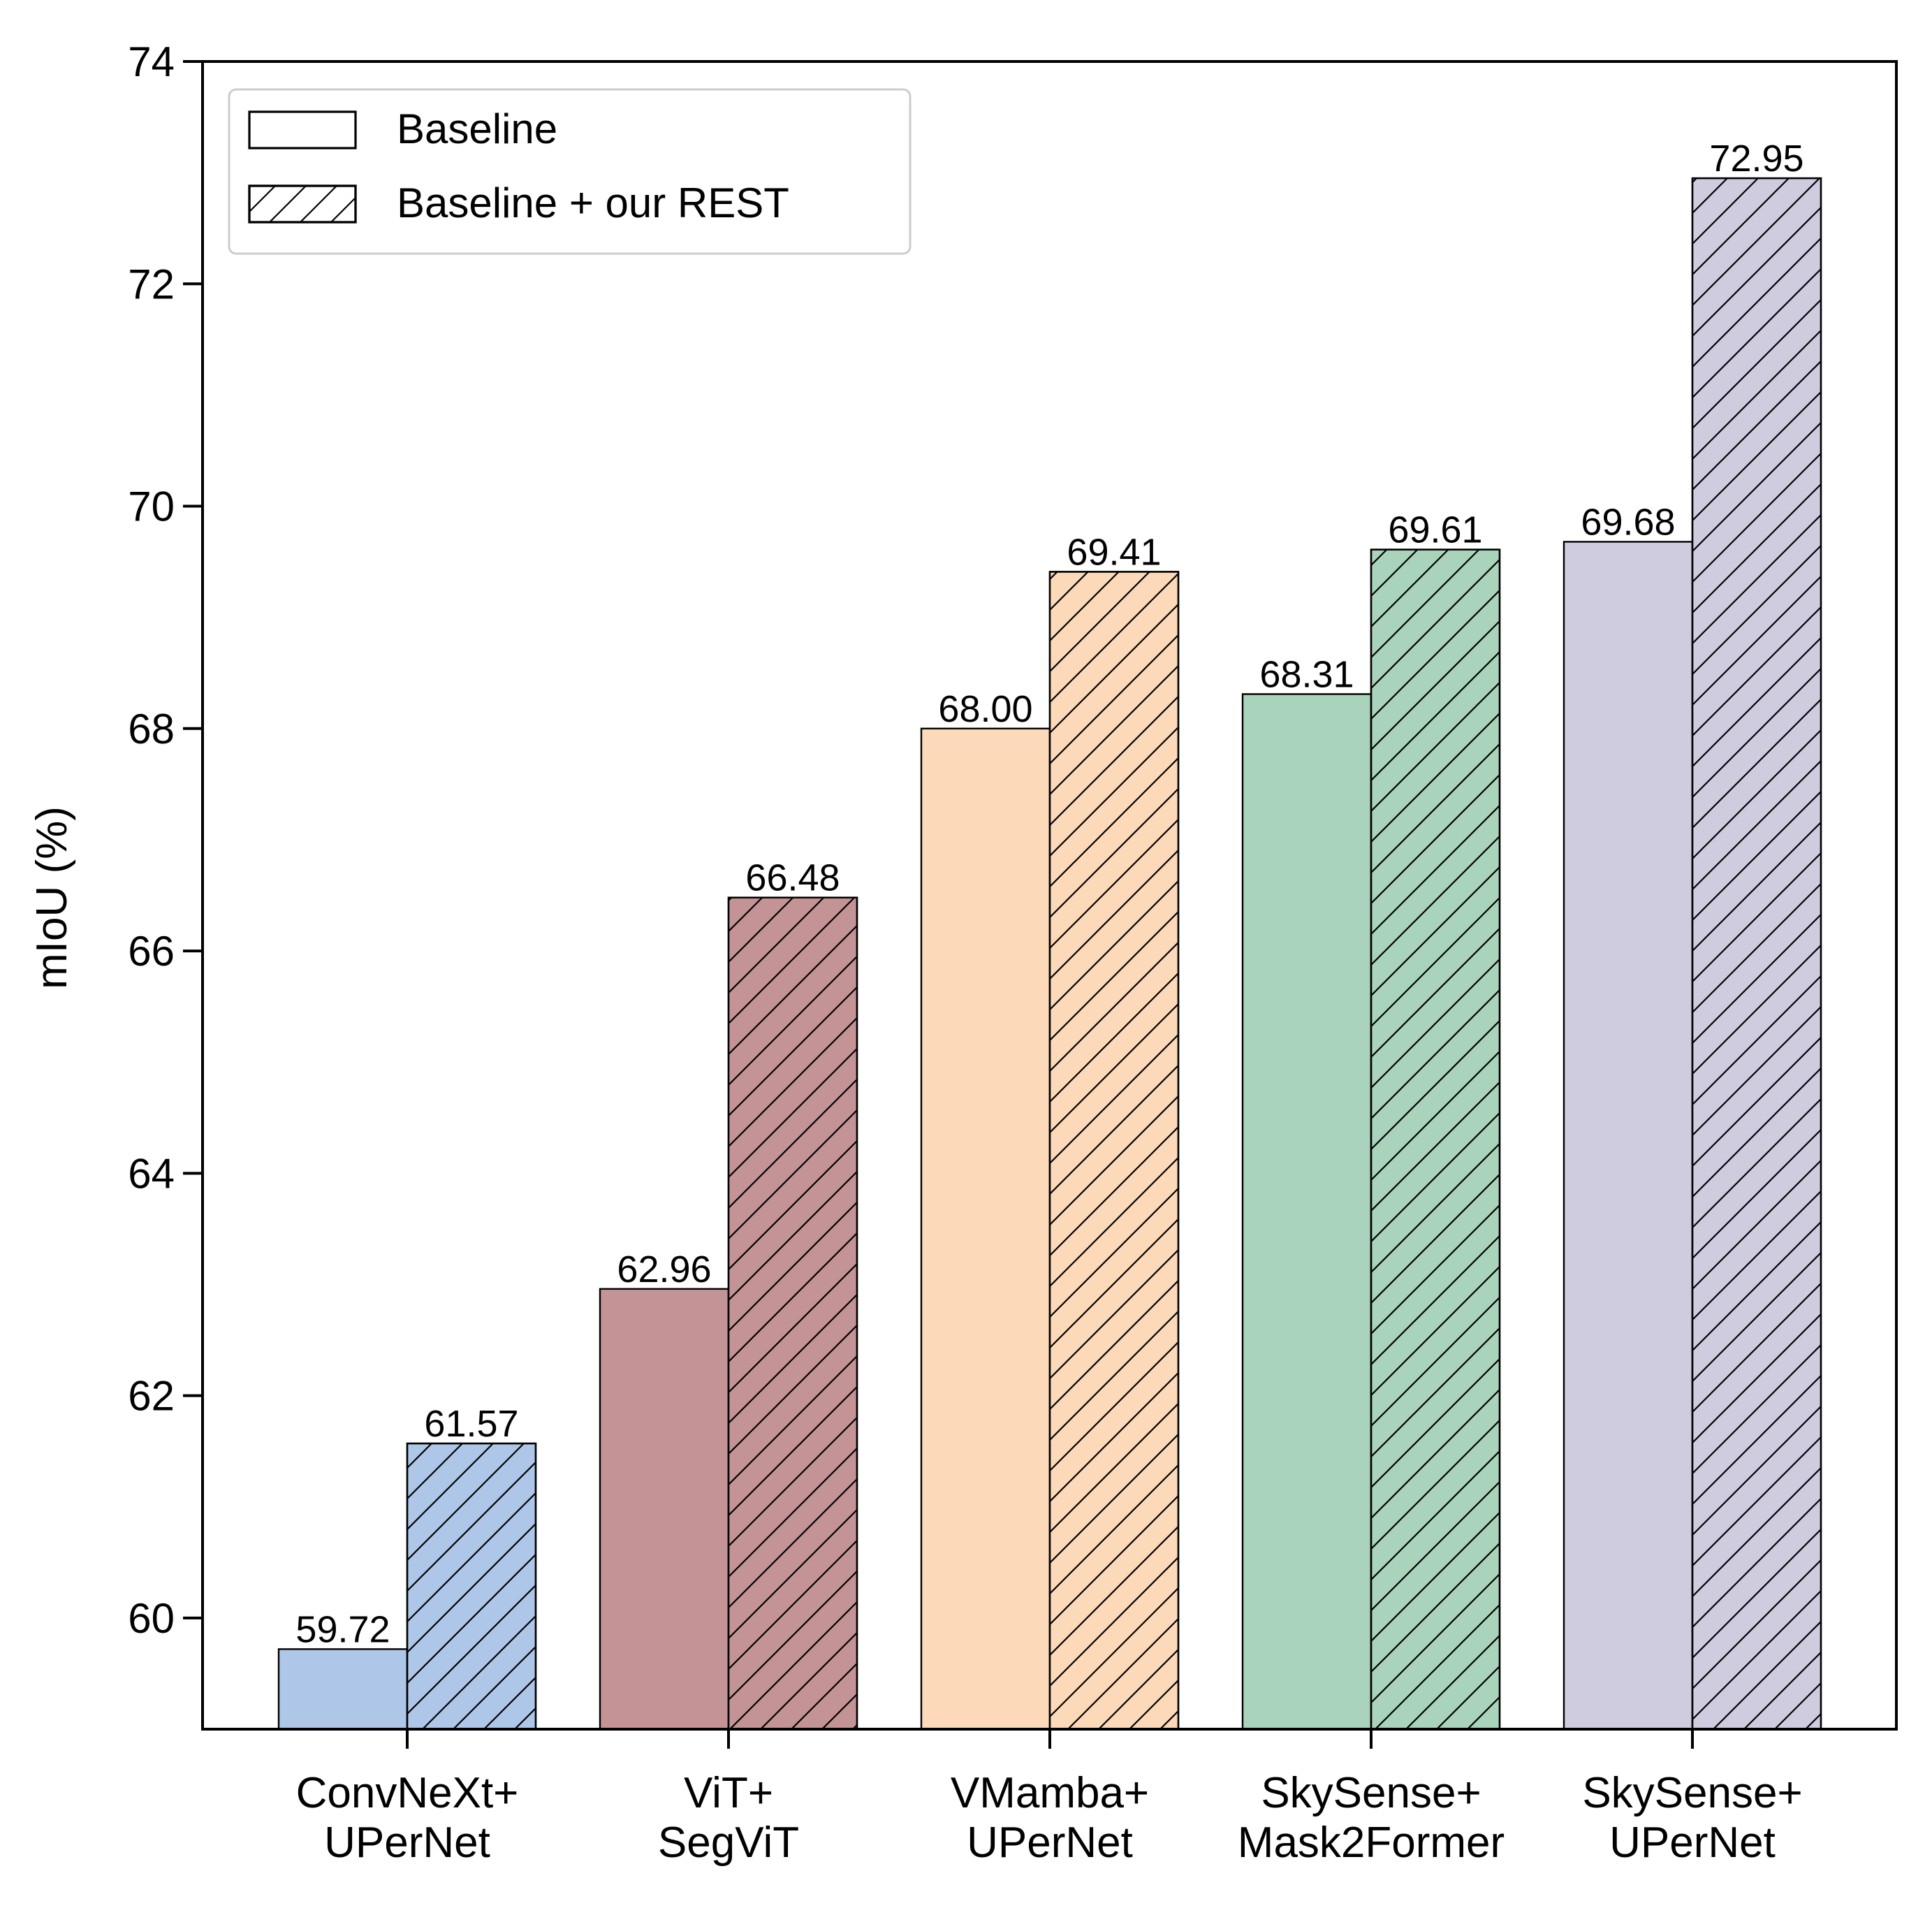 Image resolution: width=1932 pixels, height=1922 pixels. Describe the element at coordinates (151, 284) in the screenshot. I see `y-tick-label: 72` at that location.